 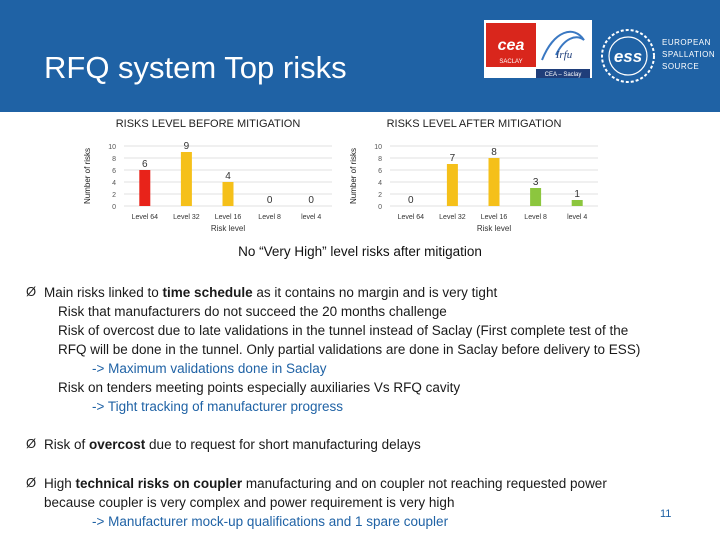 What do you see at coordinates (453, 158) in the screenshot?
I see `data-label: 7` at bounding box center [453, 158].